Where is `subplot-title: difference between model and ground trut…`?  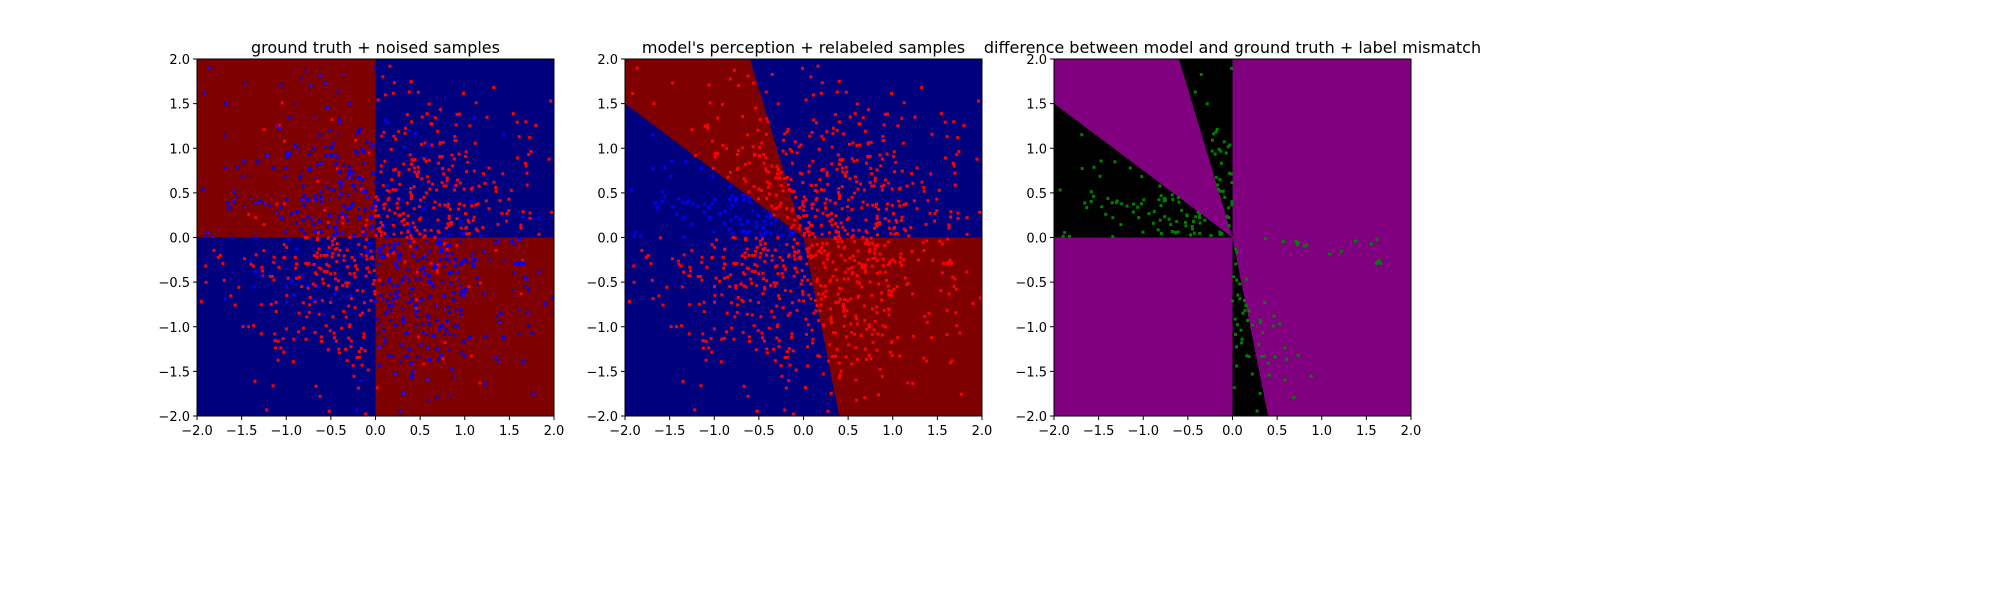 subplot-title: difference between model and ground trut… is located at coordinates (1232, 47).